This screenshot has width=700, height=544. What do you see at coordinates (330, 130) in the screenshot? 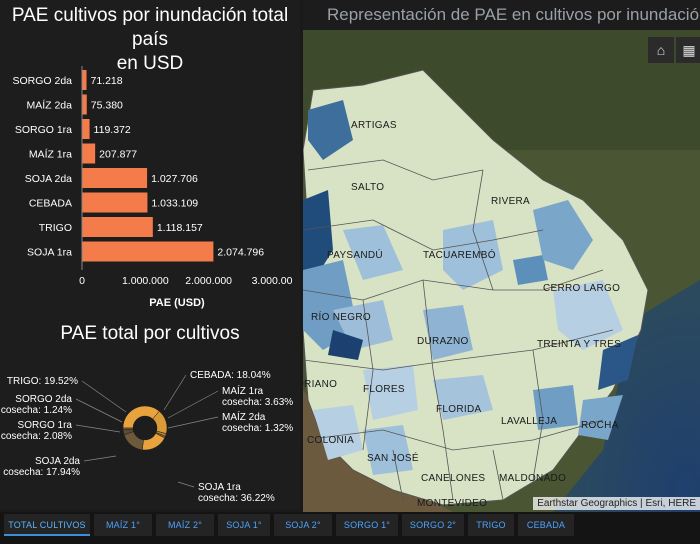
I see `region-dark` at bounding box center [330, 130].